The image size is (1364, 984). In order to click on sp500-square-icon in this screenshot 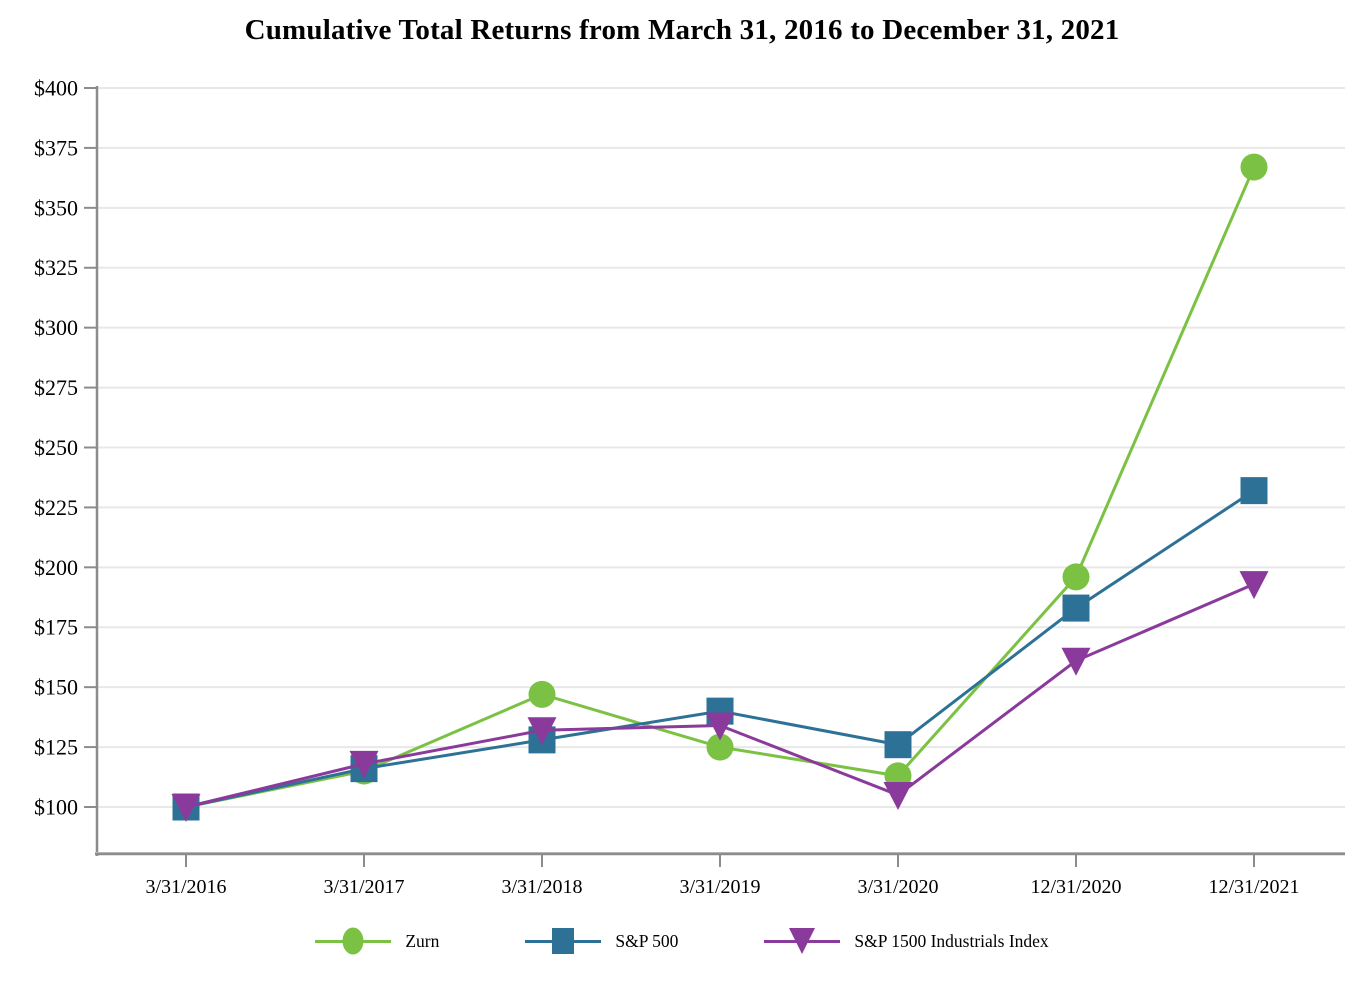, I will do `click(563, 941)`.